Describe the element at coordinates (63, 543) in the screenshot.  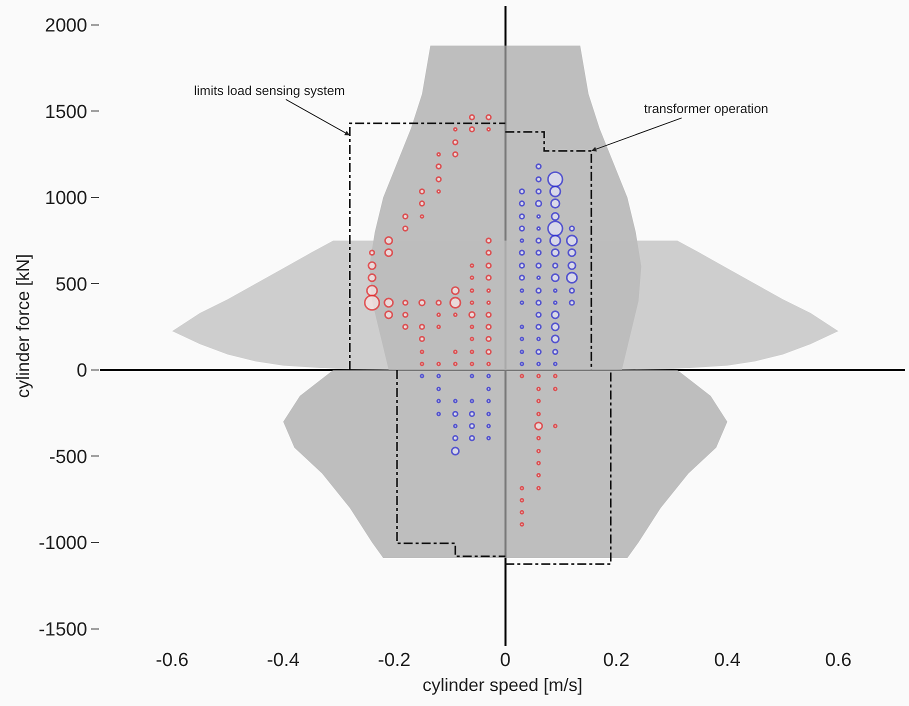
I see `y-tick-label: -1000` at that location.